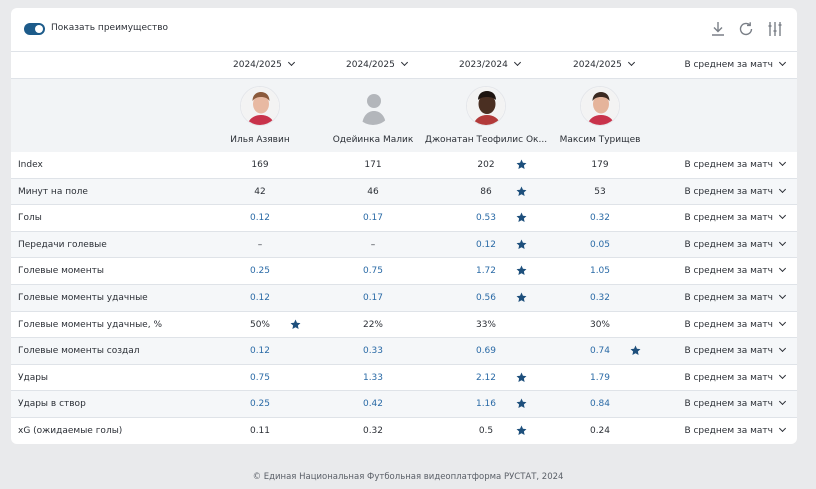  Describe the element at coordinates (53, 191) in the screenshot. I see `metric-label: Минут на поле` at that location.